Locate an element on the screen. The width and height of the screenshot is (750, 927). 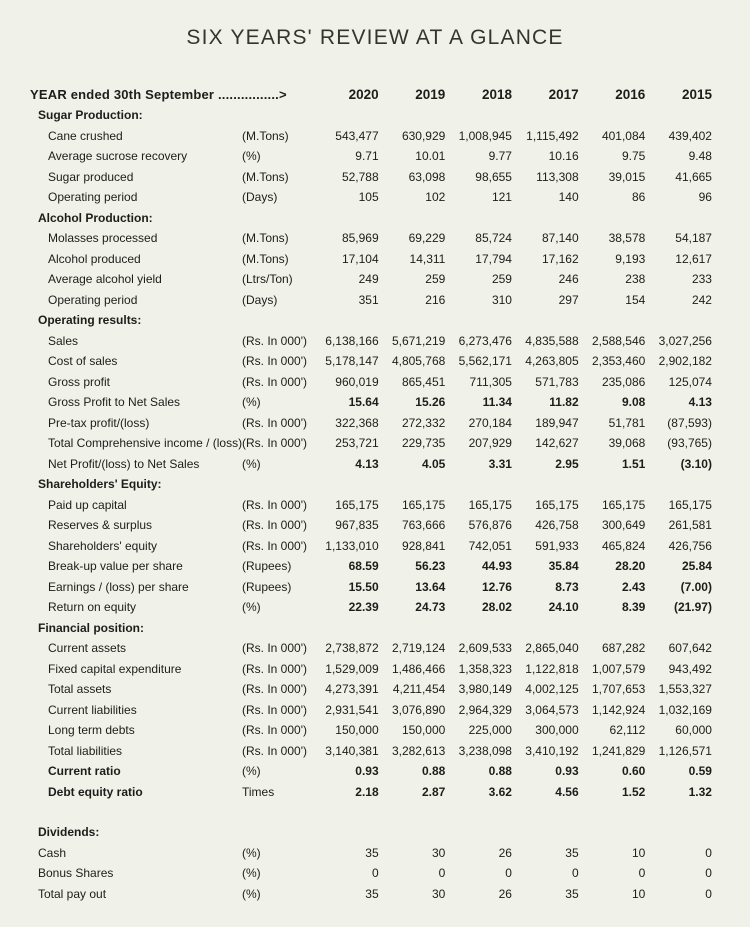
value-cell: 742,051 is located at coordinates (490, 545).